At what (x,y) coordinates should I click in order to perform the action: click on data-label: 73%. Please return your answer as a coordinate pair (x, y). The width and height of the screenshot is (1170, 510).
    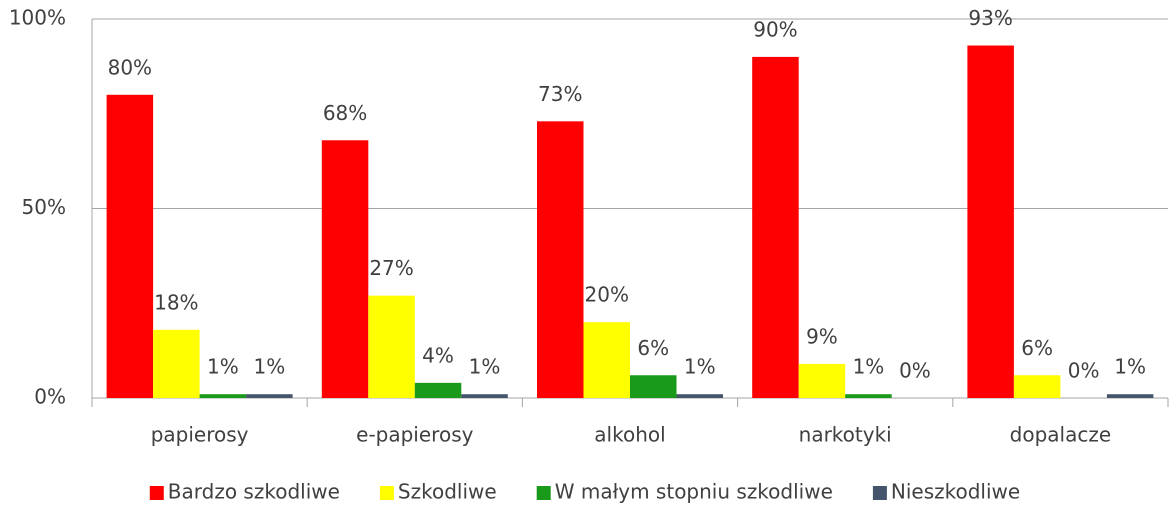
    Looking at the image, I should click on (560, 94).